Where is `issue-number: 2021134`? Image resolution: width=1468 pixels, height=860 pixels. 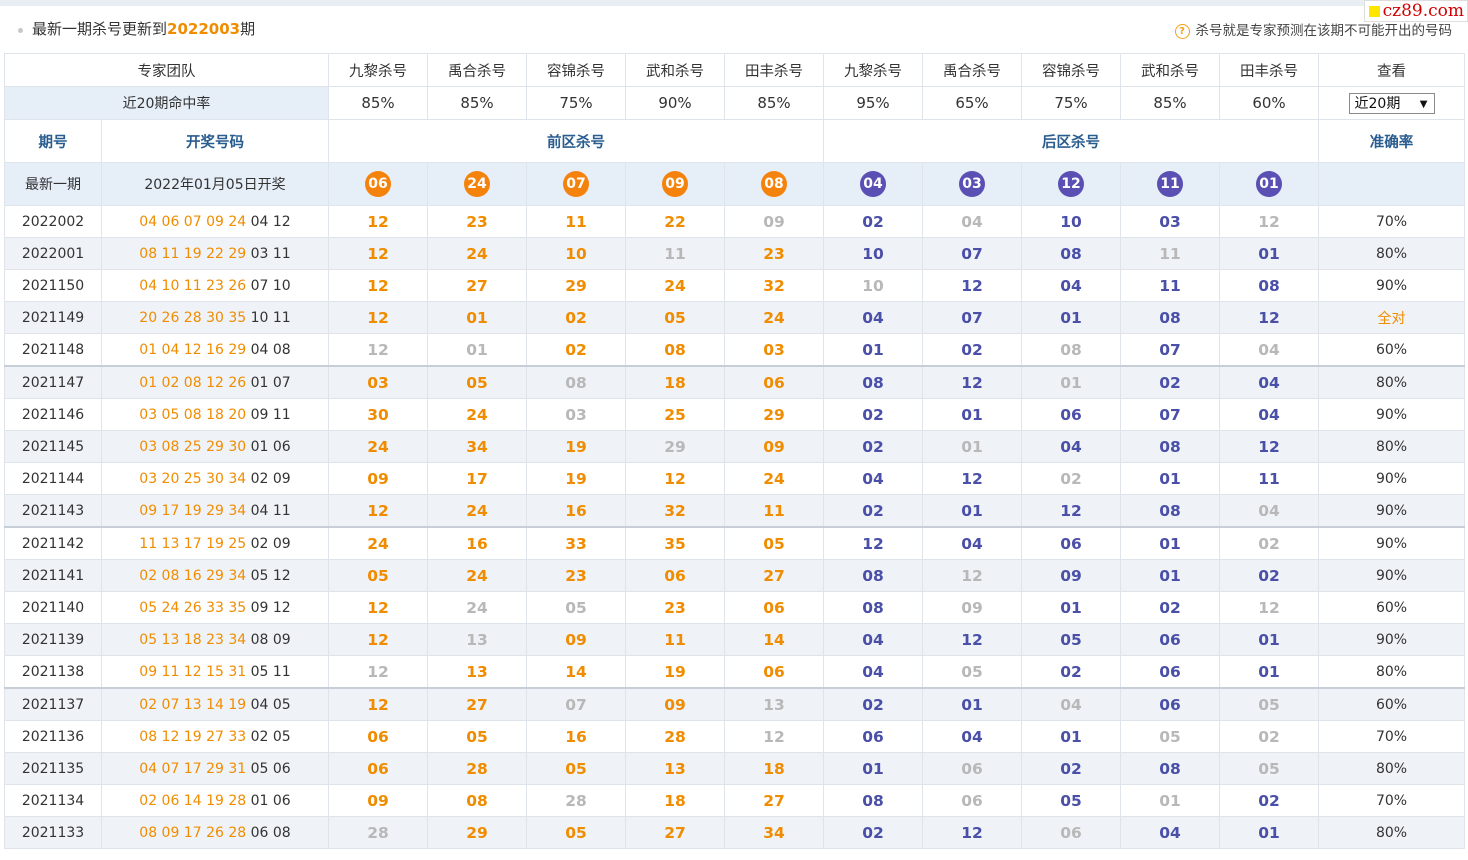
issue-number: 2021134 is located at coordinates (53, 800).